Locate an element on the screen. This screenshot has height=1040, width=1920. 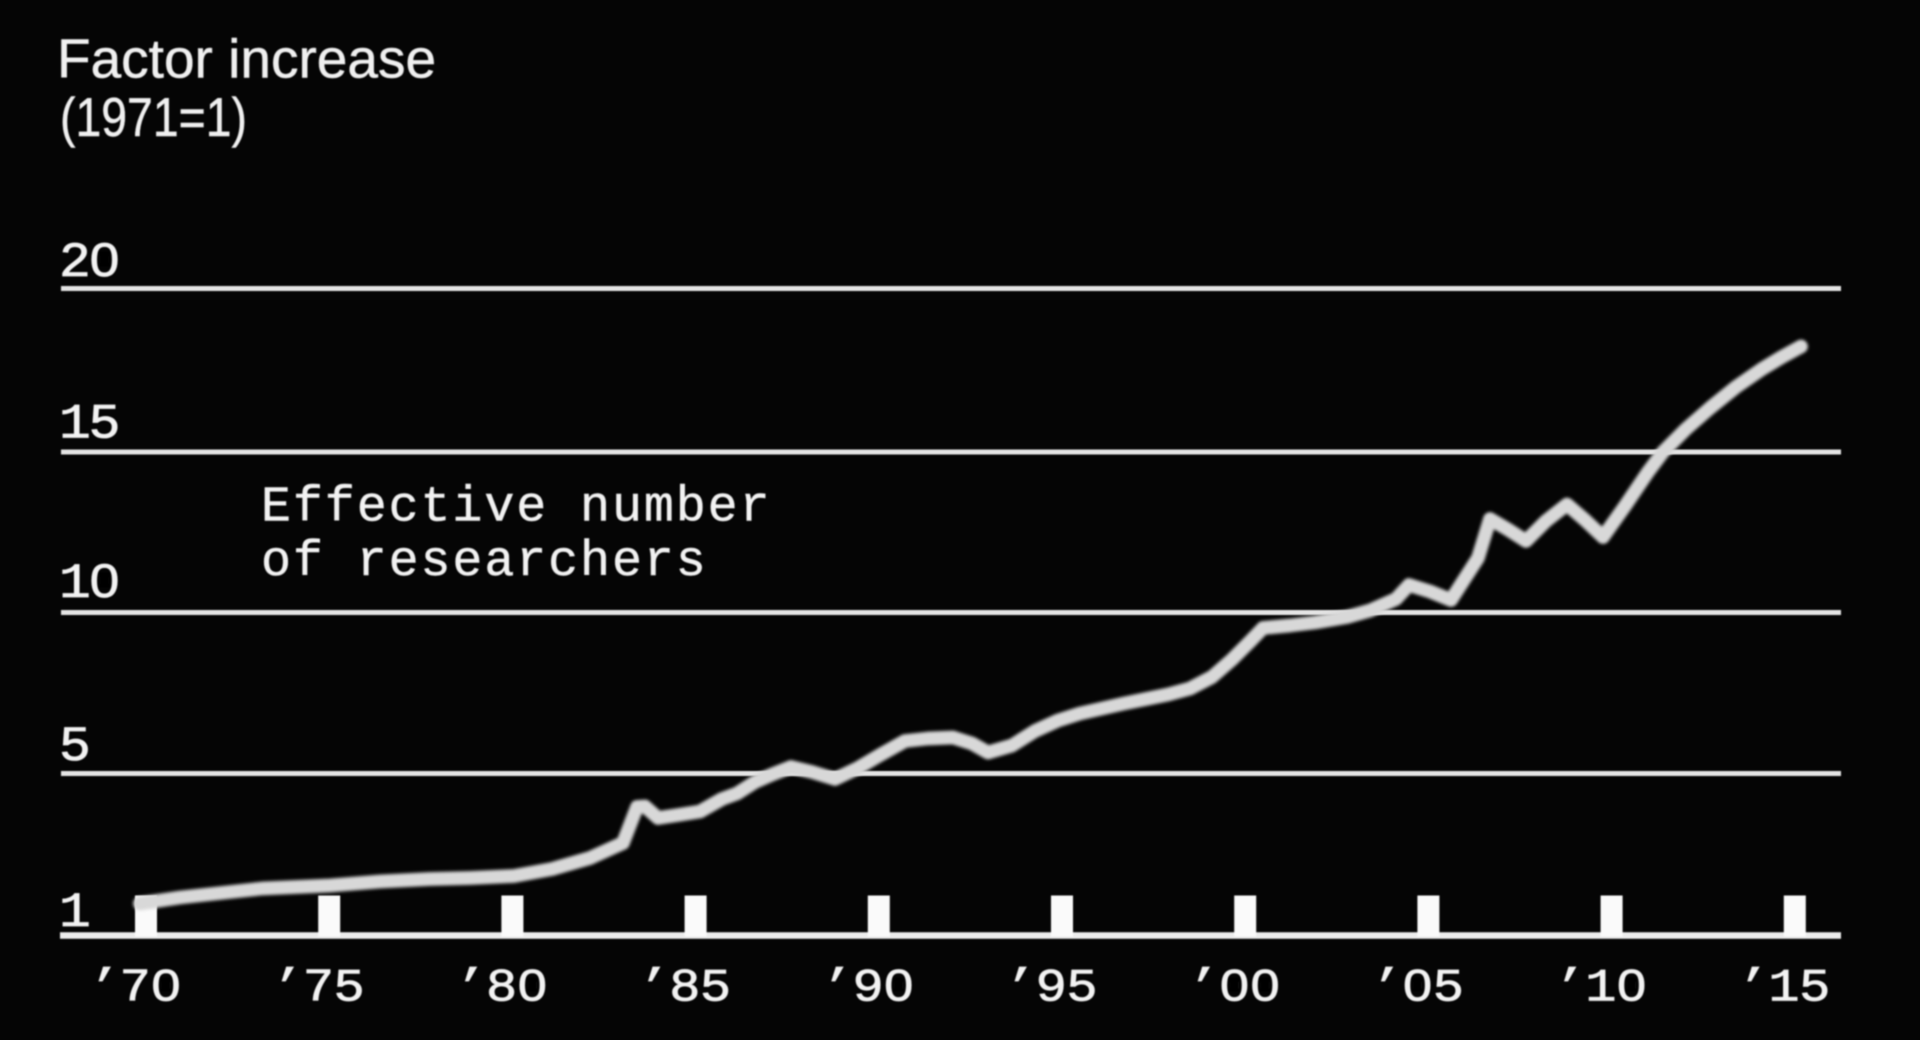
svg-text: ’95 is located at coordinates (1051, 988).